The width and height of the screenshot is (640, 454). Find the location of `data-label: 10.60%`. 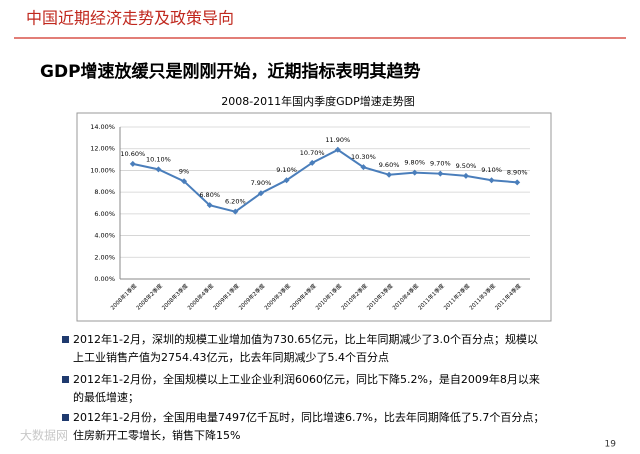

data-label: 10.60% is located at coordinates (132, 154).